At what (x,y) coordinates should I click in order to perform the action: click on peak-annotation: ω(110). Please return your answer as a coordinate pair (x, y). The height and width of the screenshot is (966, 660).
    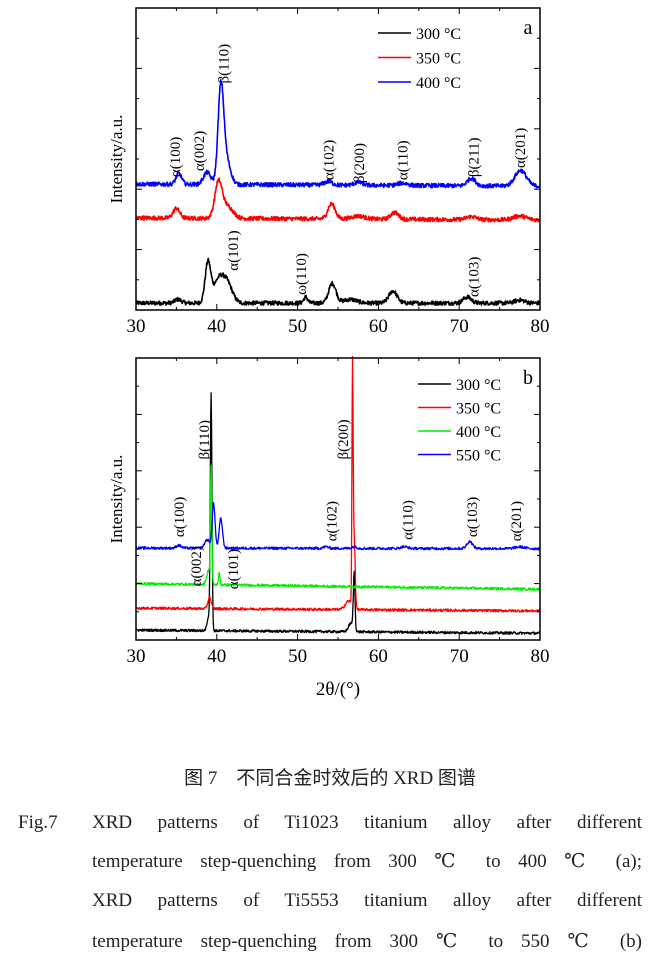
    Looking at the image, I should click on (302, 274).